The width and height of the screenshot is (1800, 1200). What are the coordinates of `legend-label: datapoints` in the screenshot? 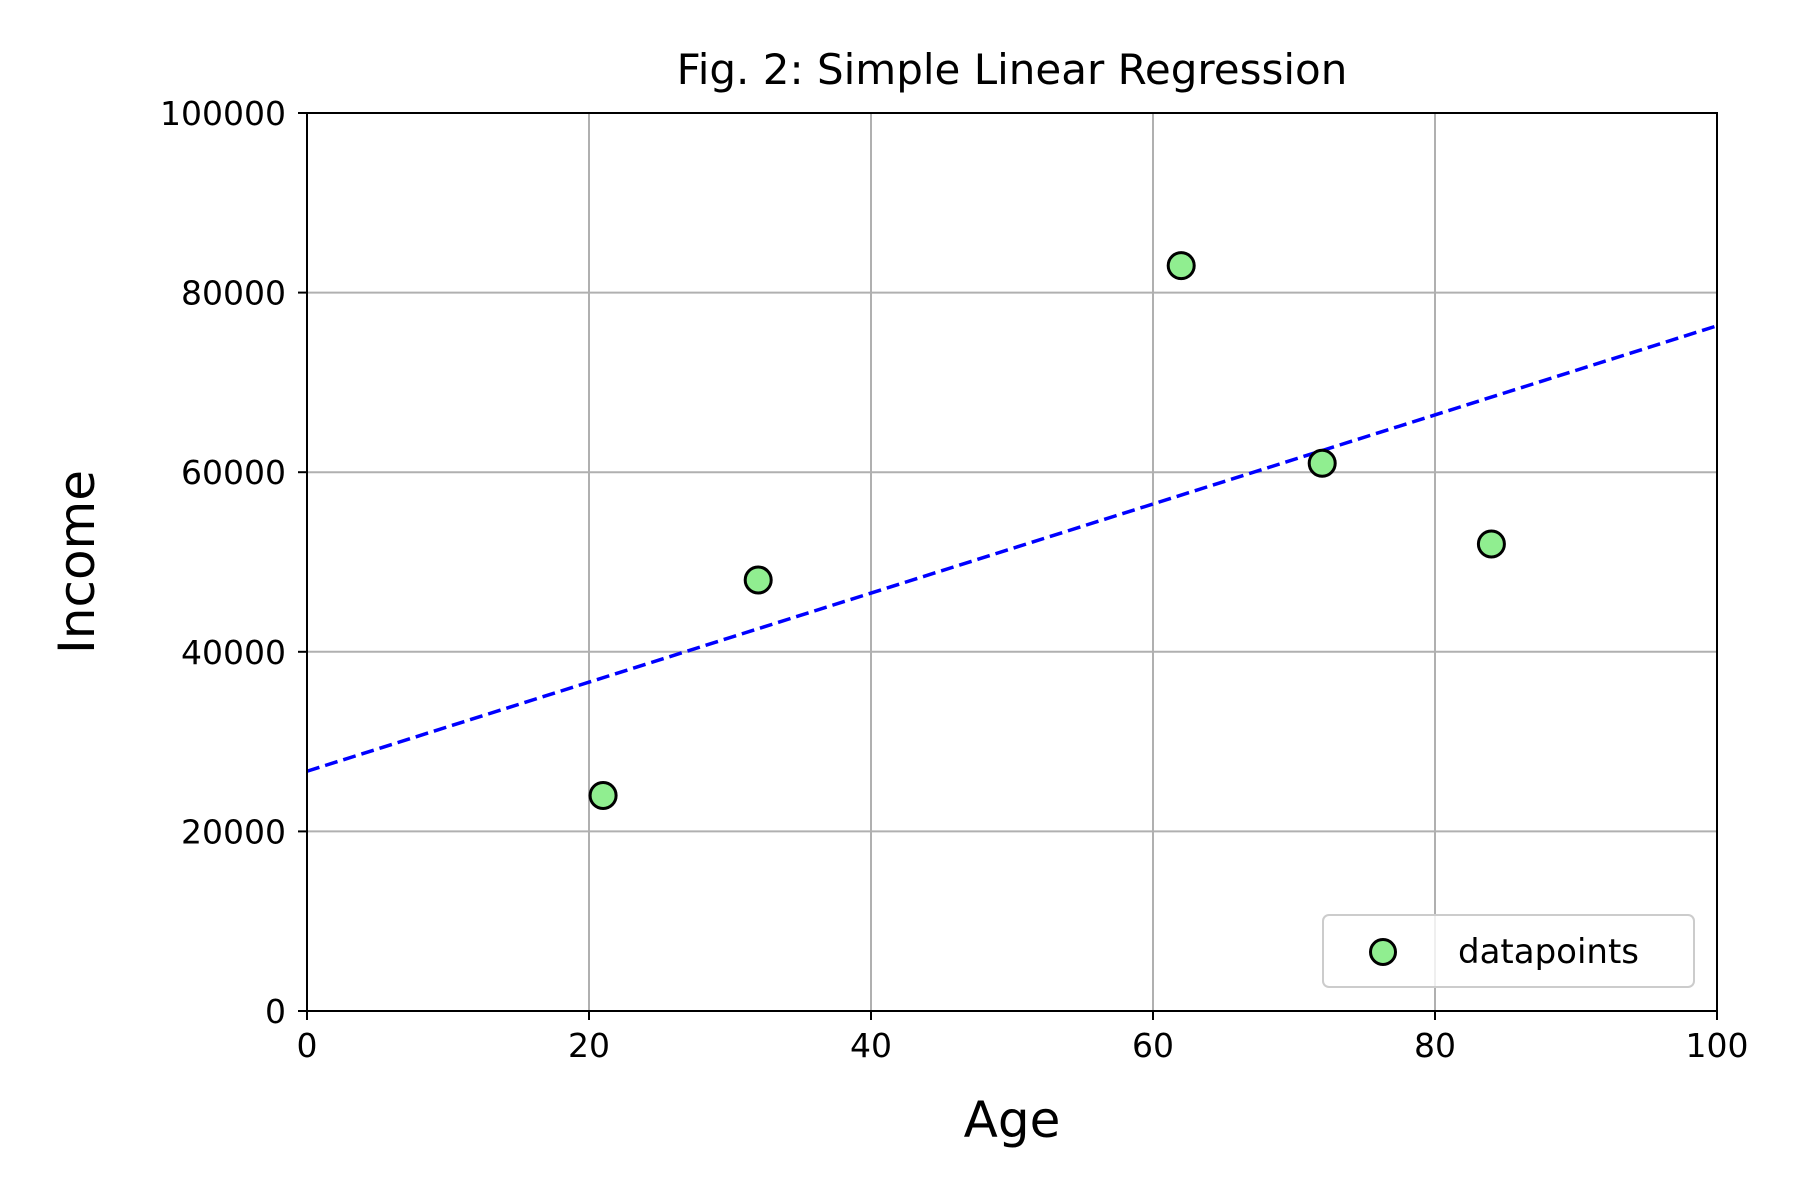 It's located at (1548, 952).